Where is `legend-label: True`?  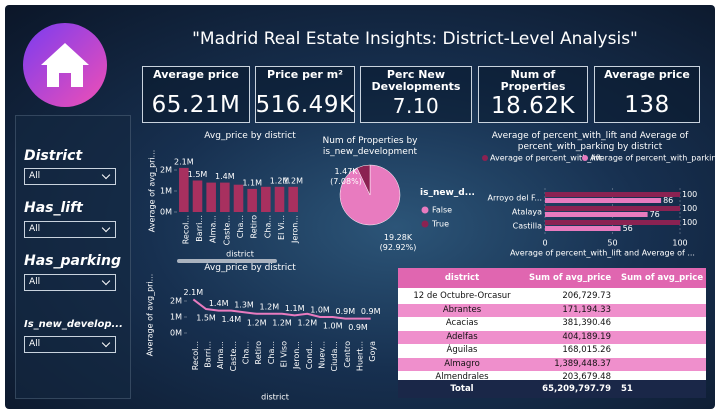
legend-label: True is located at coordinates (440, 224).